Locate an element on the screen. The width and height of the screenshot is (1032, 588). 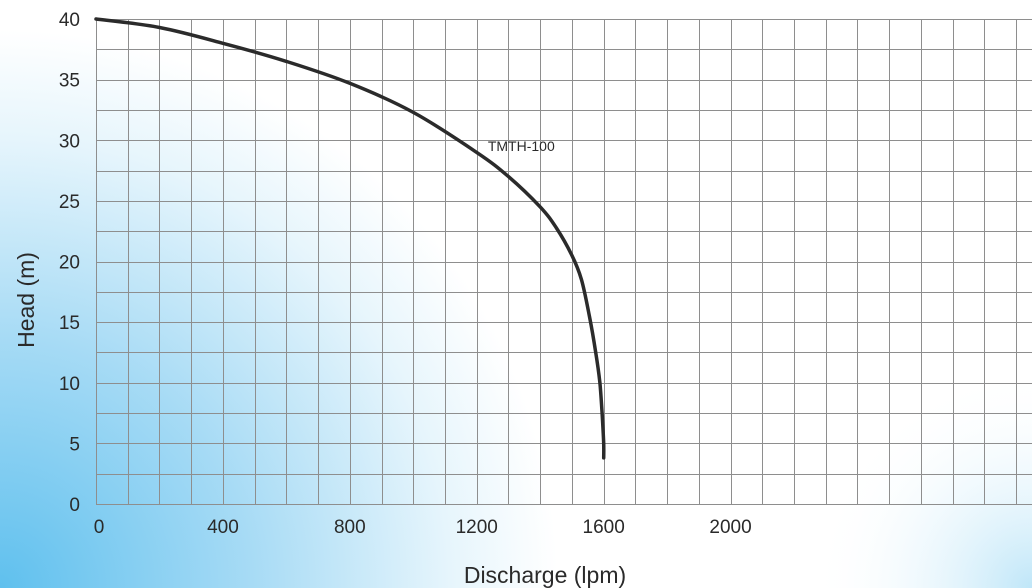
y-tick-labels: 0 5 10 15 20 25 30 35 40 is located at coordinates (69, 263).